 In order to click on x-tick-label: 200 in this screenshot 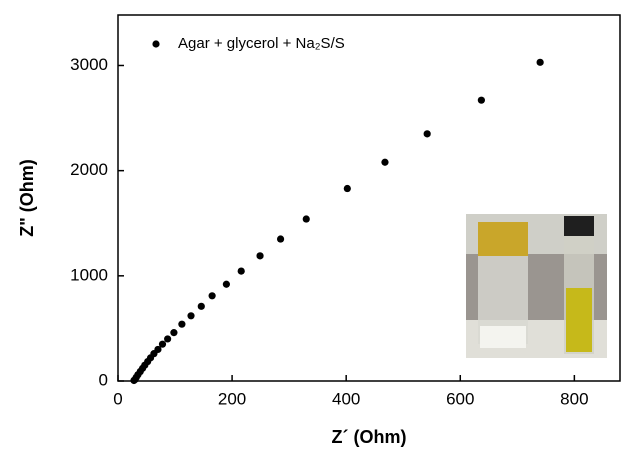, I will do `click(232, 398)`.